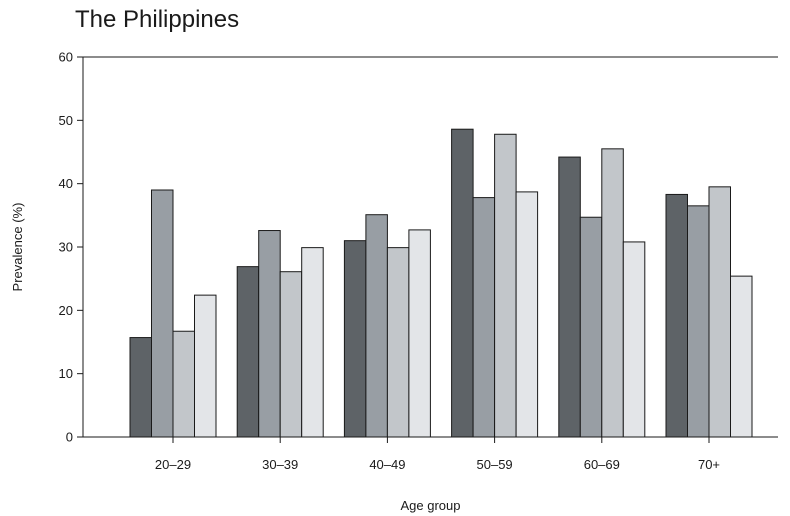 The width and height of the screenshot is (790, 516). I want to click on y-ticks: 0 10 20 30 40 50 60, so click(71, 247).